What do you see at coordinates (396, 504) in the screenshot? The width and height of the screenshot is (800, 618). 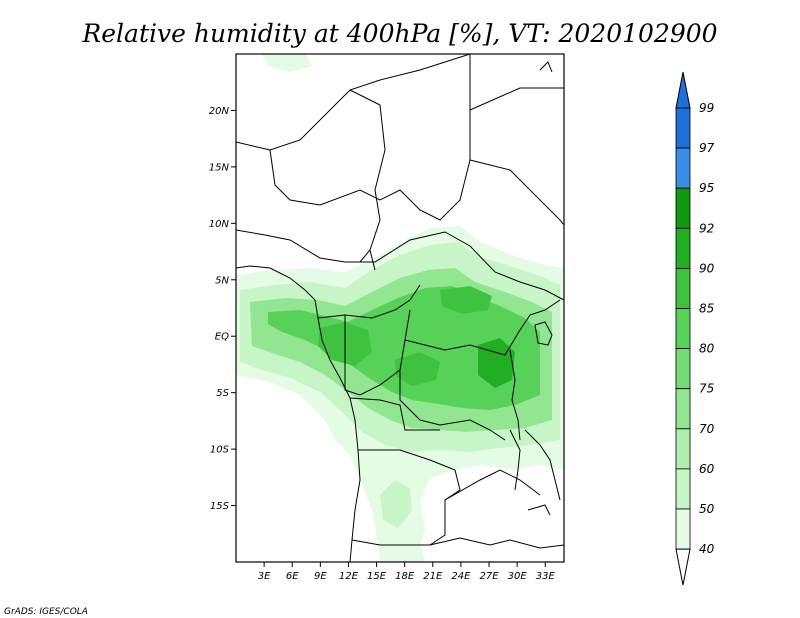 I see `humidity-region-50-south` at bounding box center [396, 504].